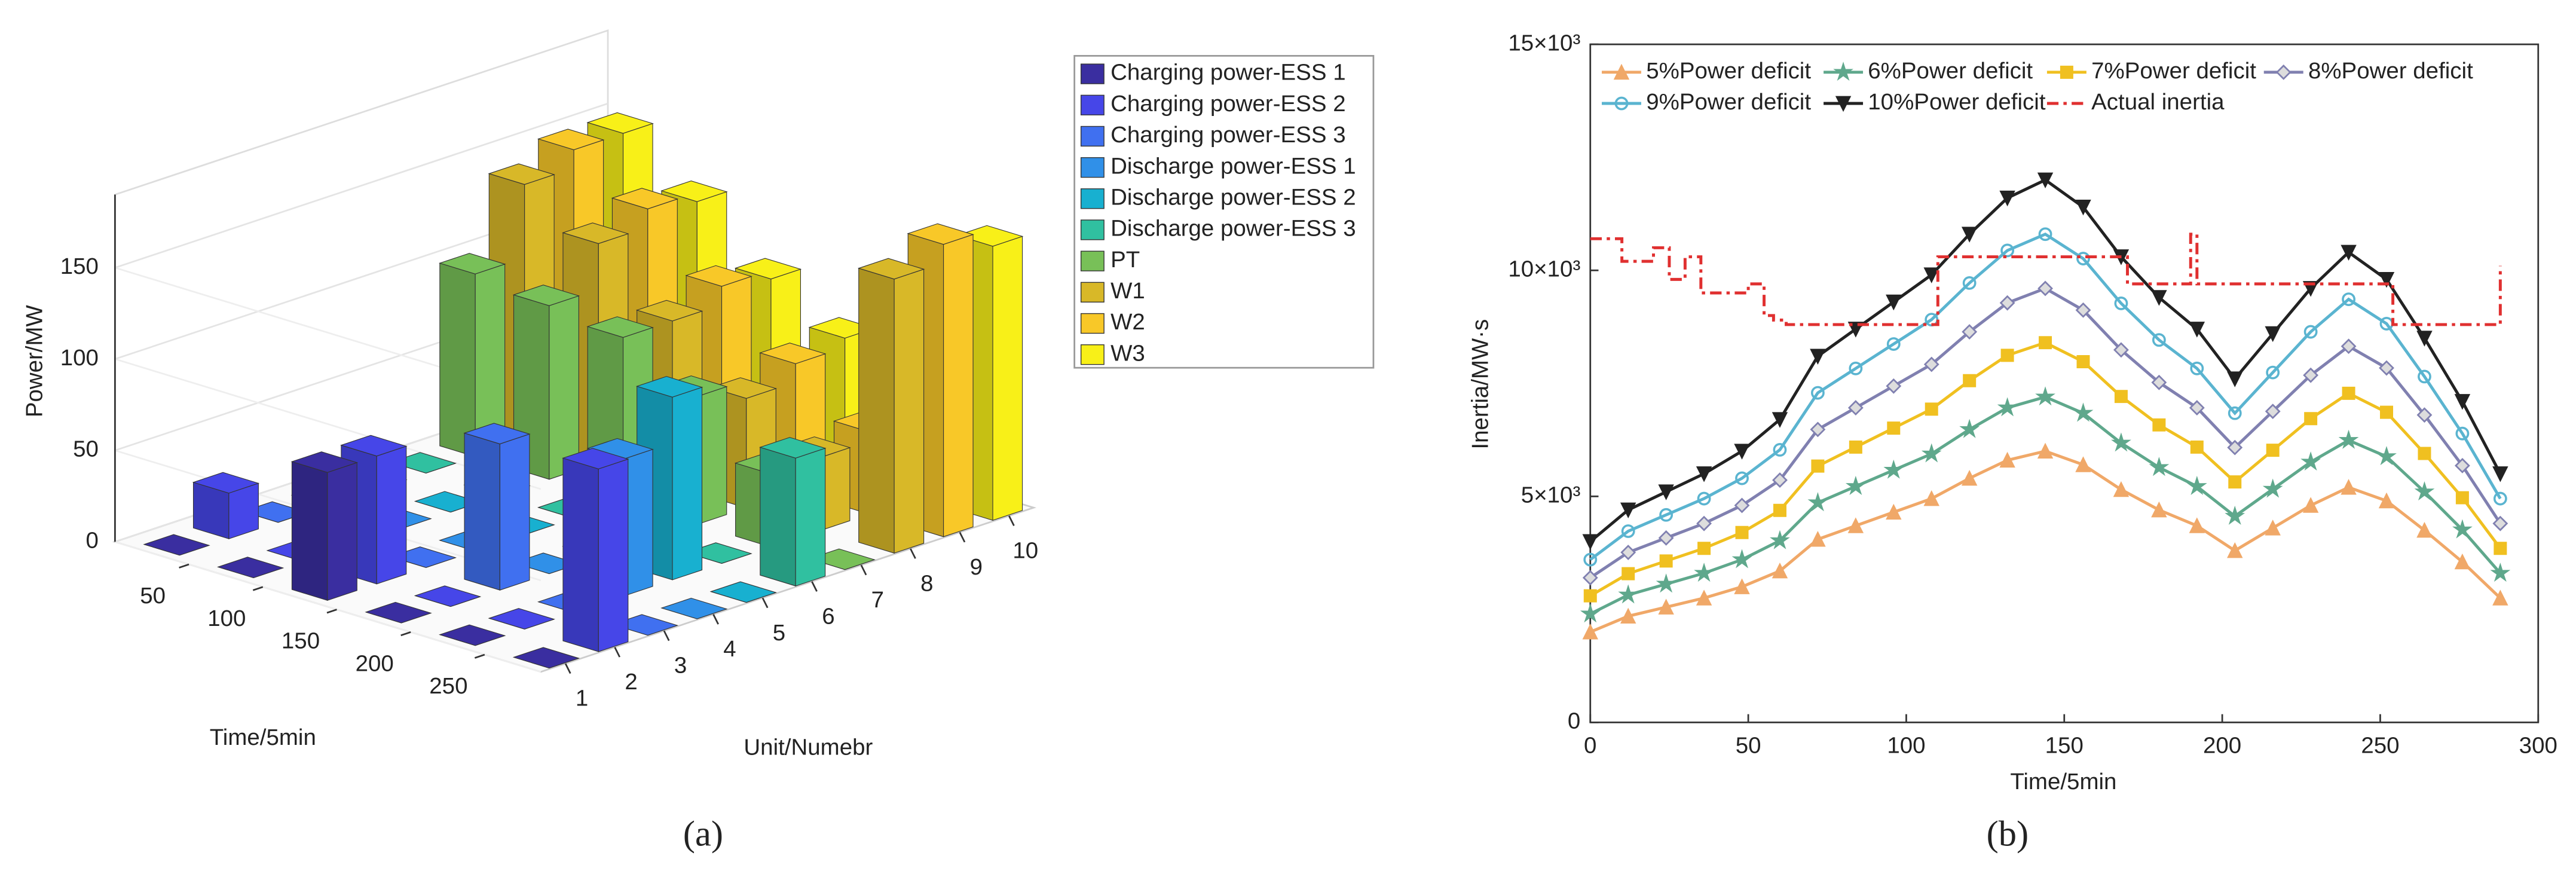 This screenshot has width=2576, height=880. Describe the element at coordinates (1092, 354) in the screenshot. I see `legend-swatch` at that location.